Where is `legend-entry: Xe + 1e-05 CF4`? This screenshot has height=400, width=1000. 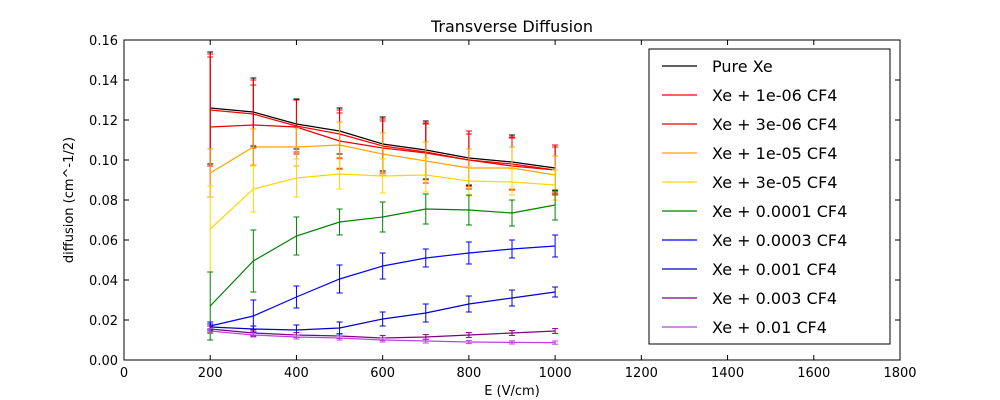 legend-entry: Xe + 1e-05 CF4 is located at coordinates (774, 153).